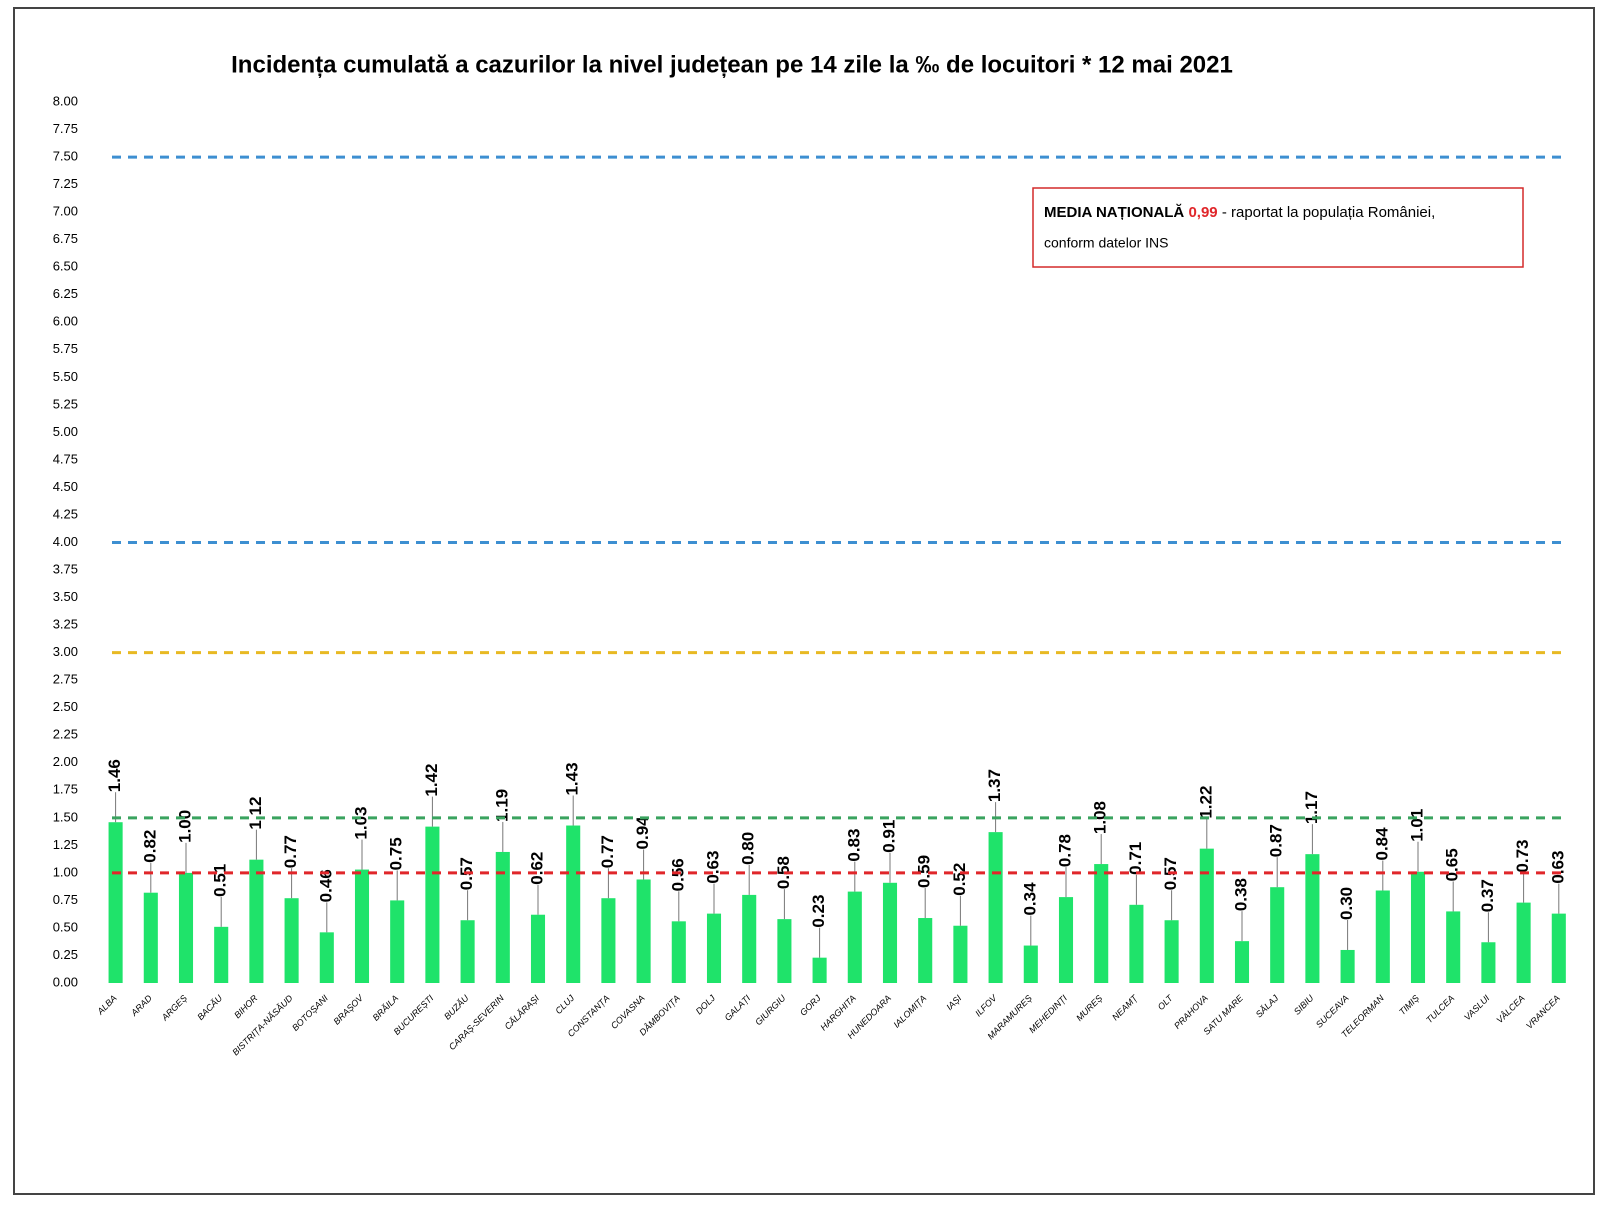 This screenshot has height=1205, width=1600. I want to click on value-label: 1.37, so click(994, 785).